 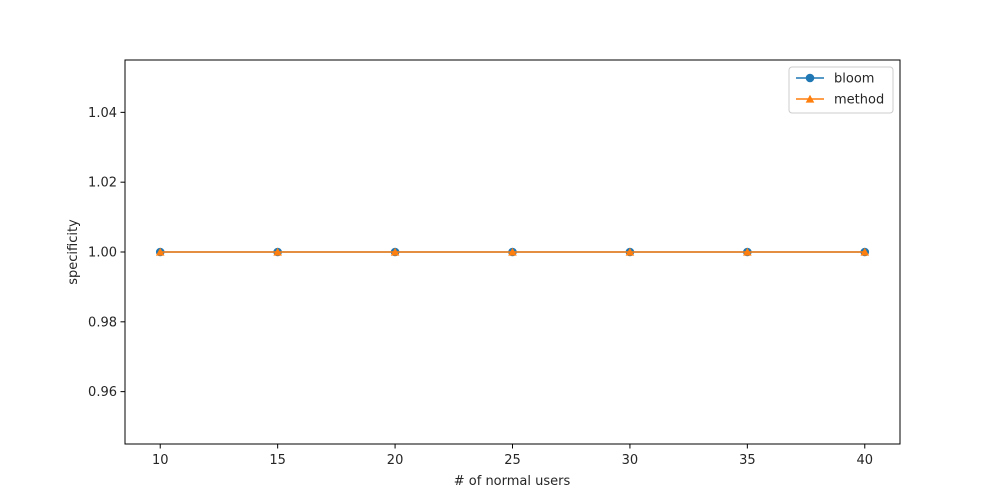 What do you see at coordinates (102, 253) in the screenshot?
I see `y-tick-label: 1.00` at bounding box center [102, 253].